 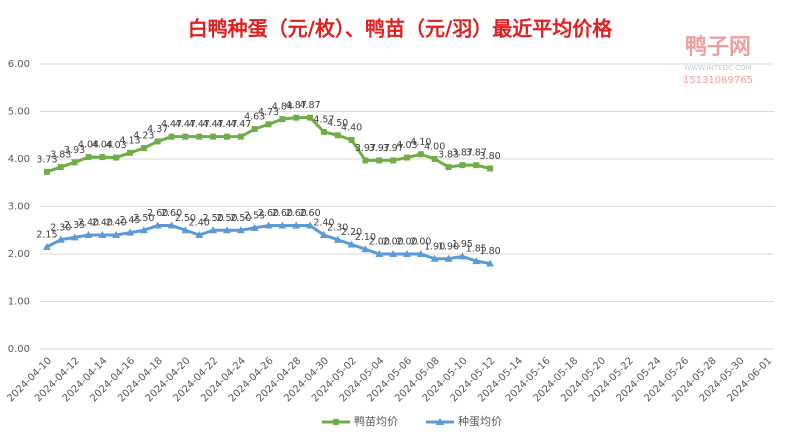 What do you see at coordinates (434, 147) in the screenshot?
I see `data-label: 4.00` at bounding box center [434, 147].